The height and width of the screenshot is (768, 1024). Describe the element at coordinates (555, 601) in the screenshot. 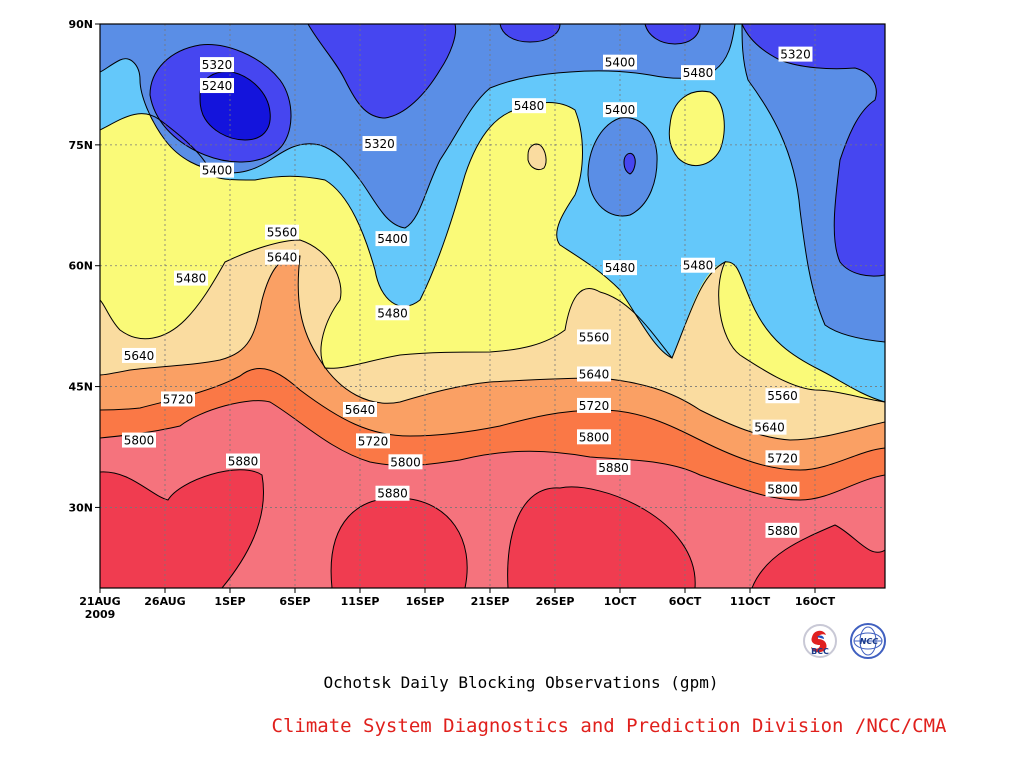

I see `x-tick-label: 26SEP` at that location.